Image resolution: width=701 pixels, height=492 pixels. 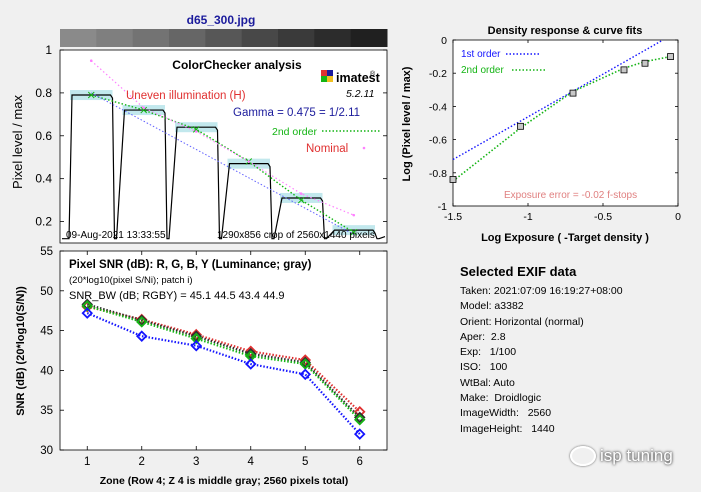 I want to click on x-tick-label: 6, so click(x=360, y=462).